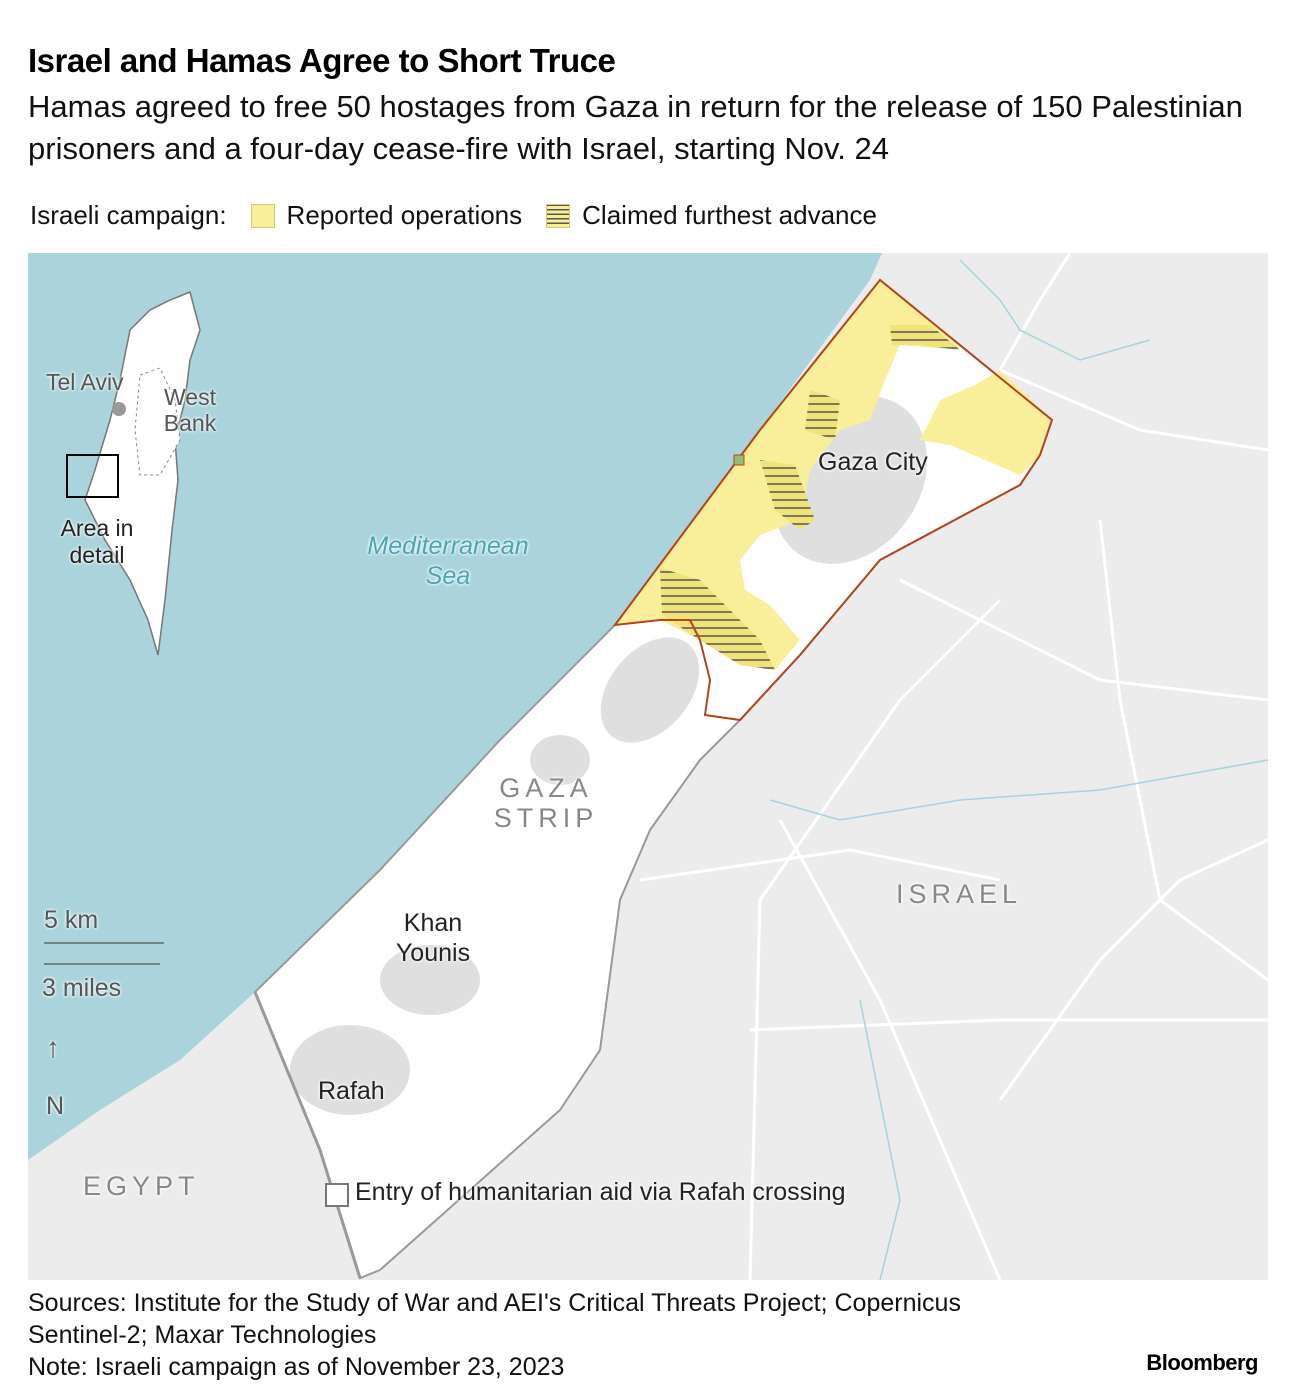 The image size is (1296, 1398). I want to click on label-egypt: EGYPT, so click(141, 1186).